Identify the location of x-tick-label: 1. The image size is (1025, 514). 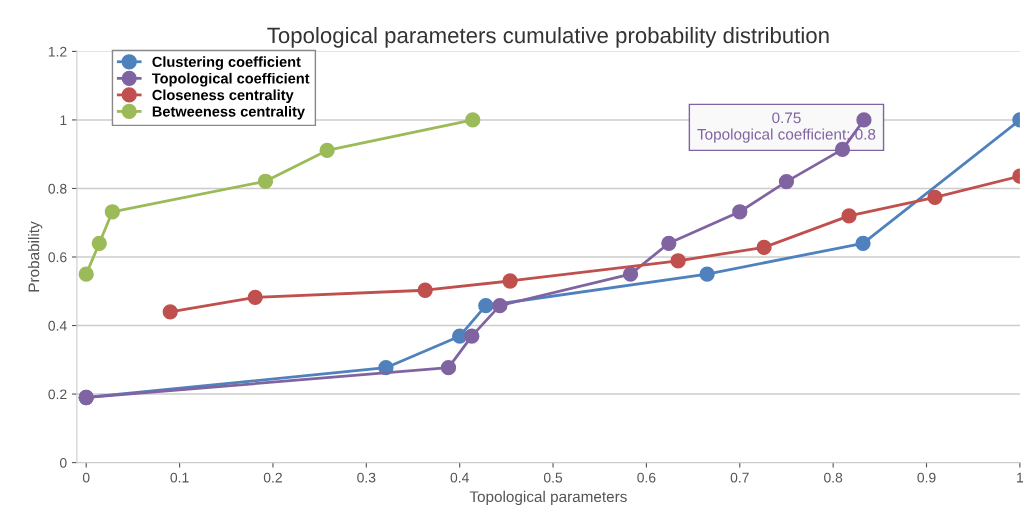
(1020, 477).